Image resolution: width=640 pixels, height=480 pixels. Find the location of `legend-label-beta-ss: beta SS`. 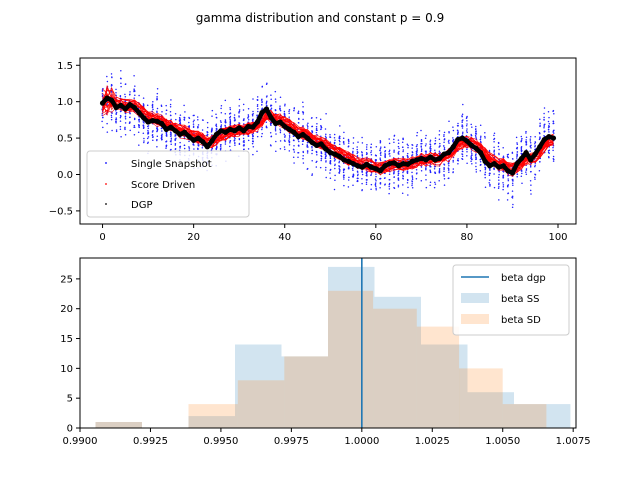

legend-label-beta-ss: beta SS is located at coordinates (520, 299).